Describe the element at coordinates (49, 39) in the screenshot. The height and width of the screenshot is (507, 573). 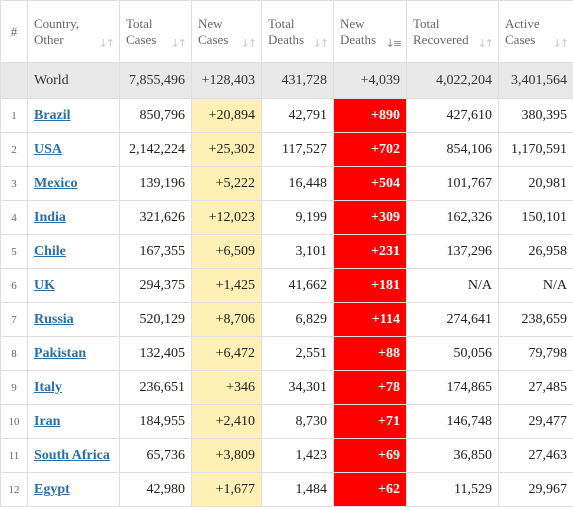
I see `header-country-line2: Other` at that location.